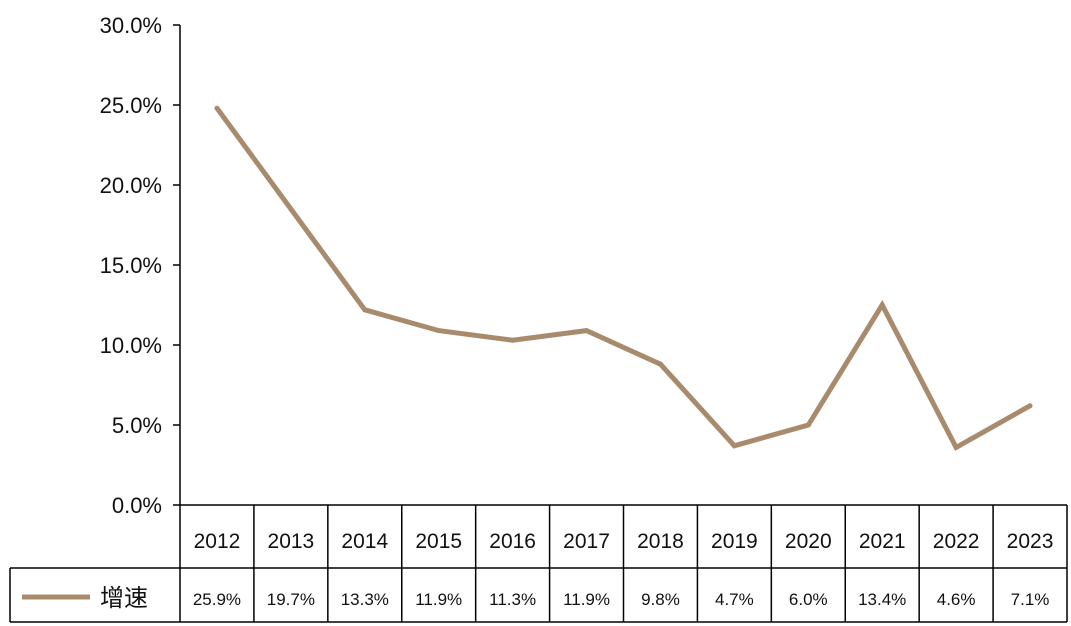  What do you see at coordinates (124, 598) in the screenshot?
I see `legend-label: 增速` at bounding box center [124, 598].